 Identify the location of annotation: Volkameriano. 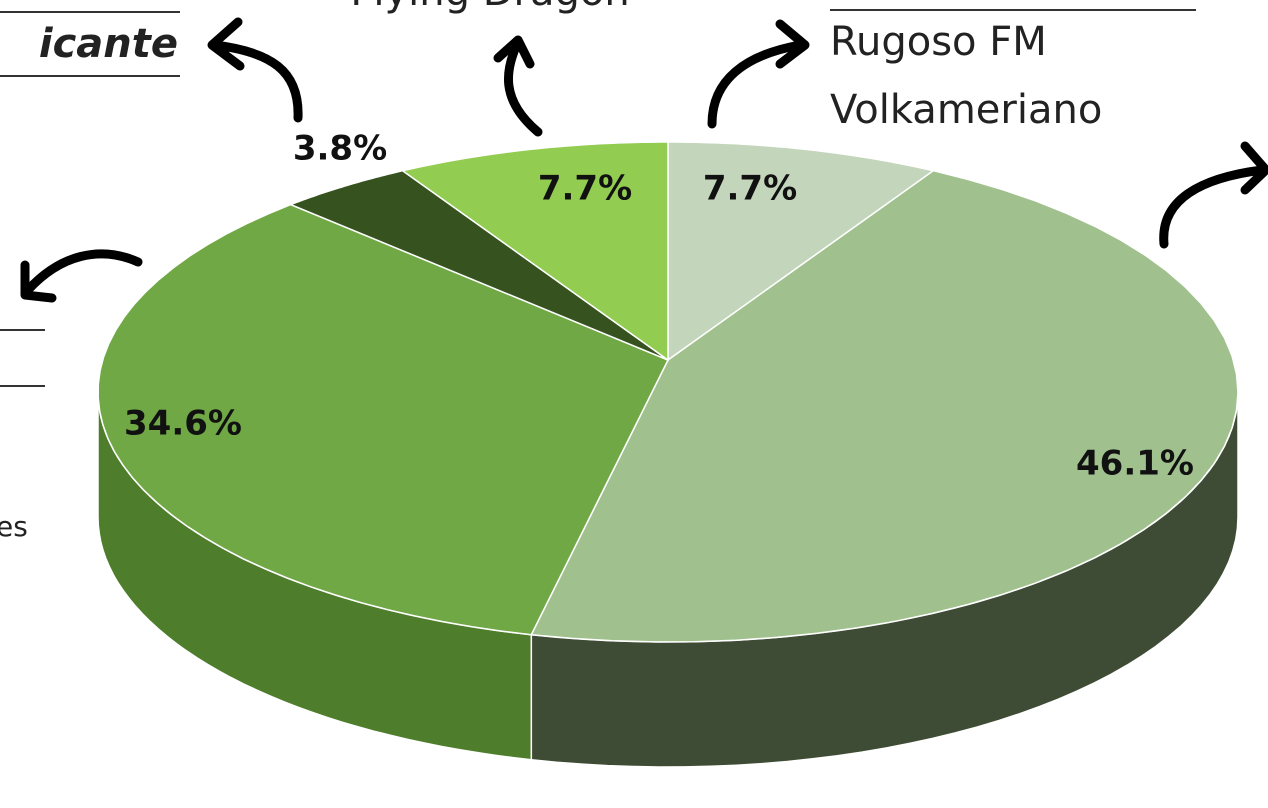
(966, 110).